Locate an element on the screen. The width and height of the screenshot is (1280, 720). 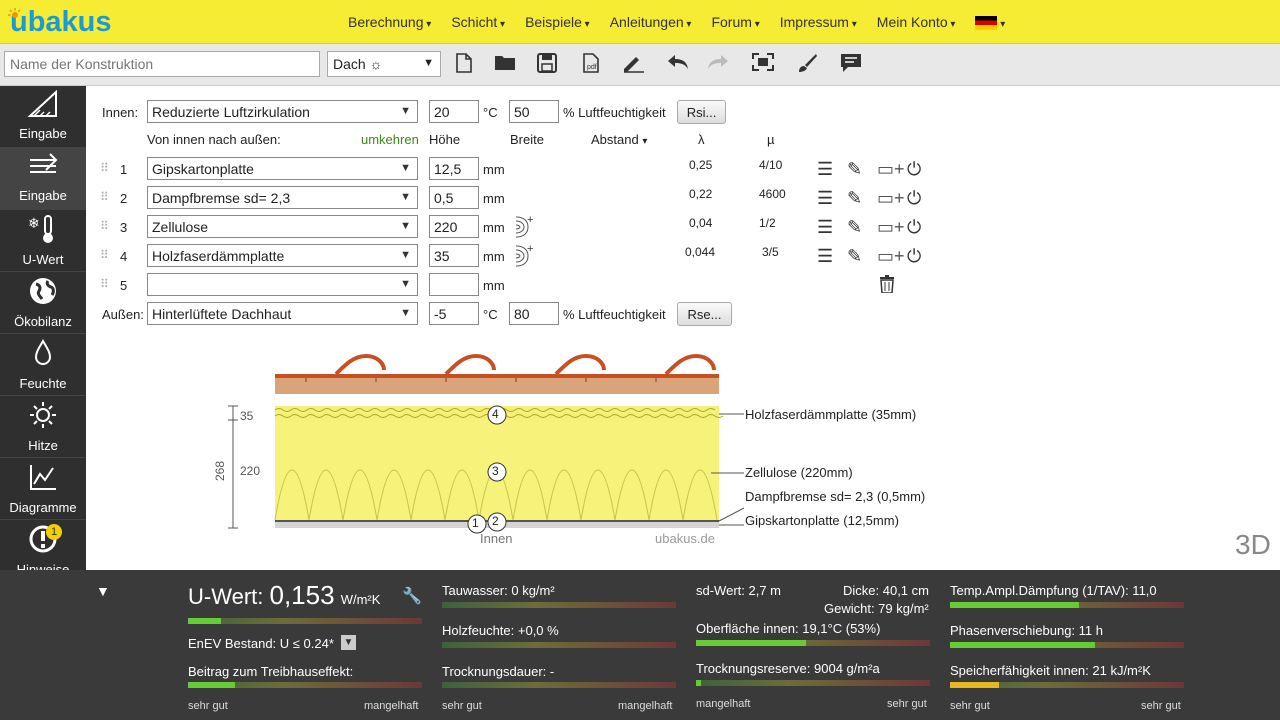
layer-material-select: Holzfaserdämmplatte is located at coordinates (282, 255).